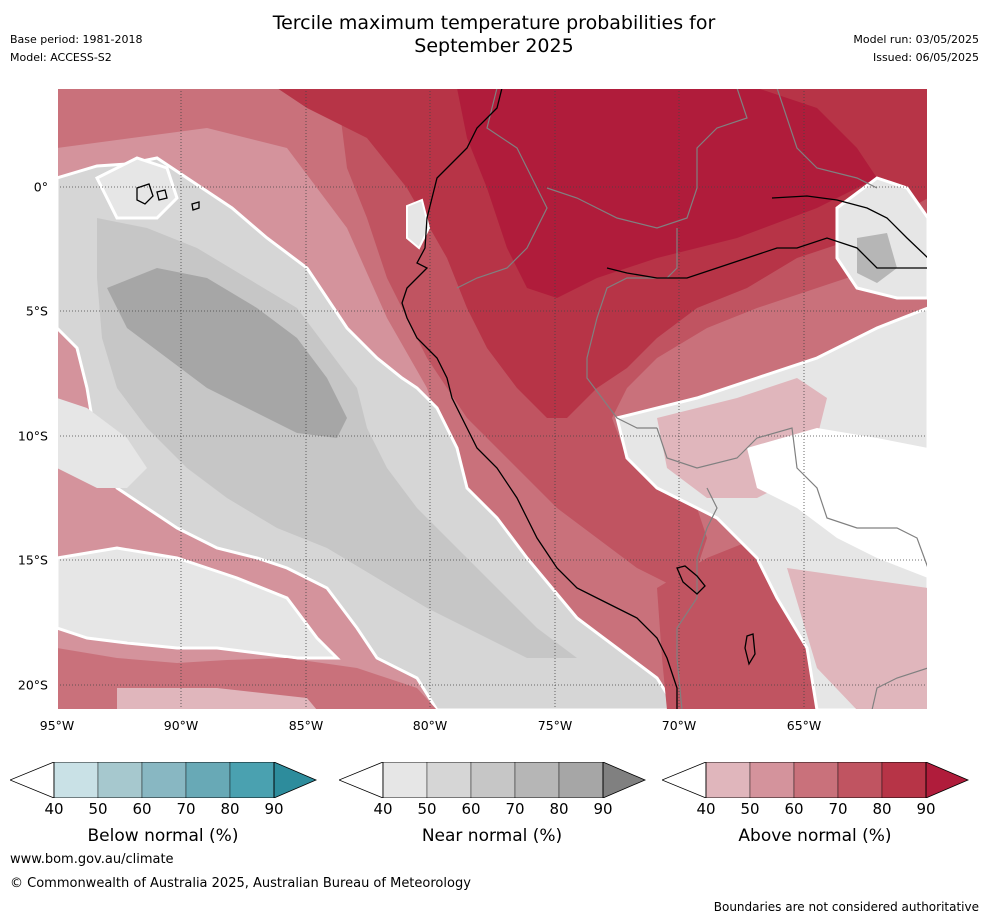  I want to click on lon-tick-85w: 85°W, so click(306, 725).